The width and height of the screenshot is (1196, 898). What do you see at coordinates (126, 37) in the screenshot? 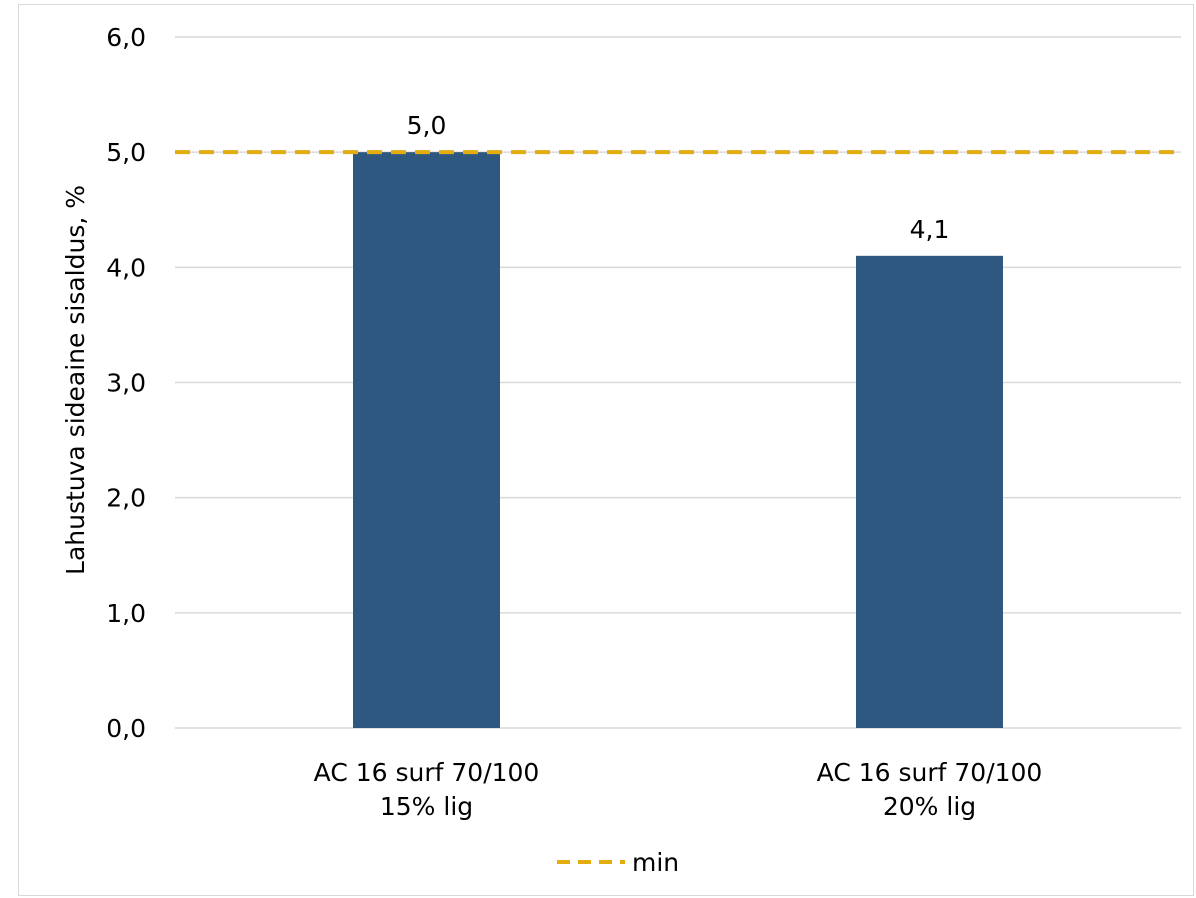
I see `y-tick-label: 6,0` at bounding box center [126, 37].